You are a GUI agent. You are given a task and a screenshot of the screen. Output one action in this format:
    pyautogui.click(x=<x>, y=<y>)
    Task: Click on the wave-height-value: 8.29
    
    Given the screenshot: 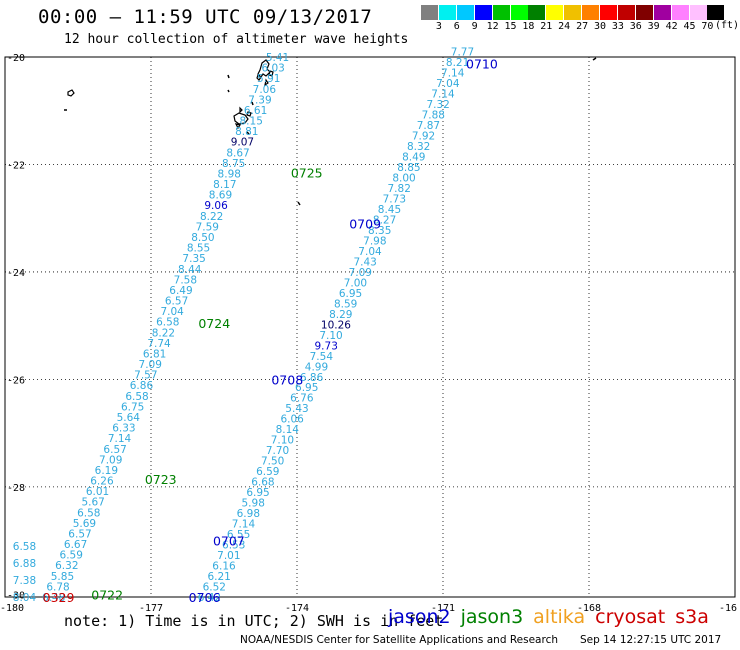 What is the action you would take?
    pyautogui.click(x=340, y=315)
    